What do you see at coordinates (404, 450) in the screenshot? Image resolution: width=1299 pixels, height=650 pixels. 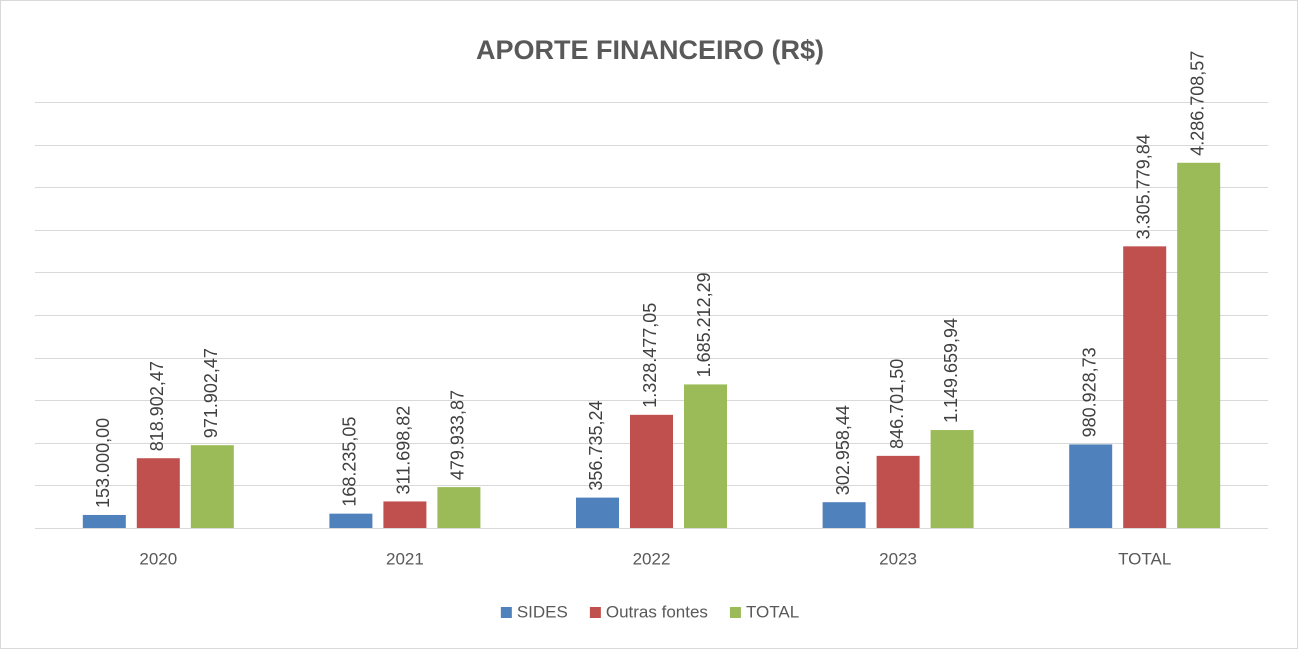 I see `data-label: 311.698,82` at bounding box center [404, 450].